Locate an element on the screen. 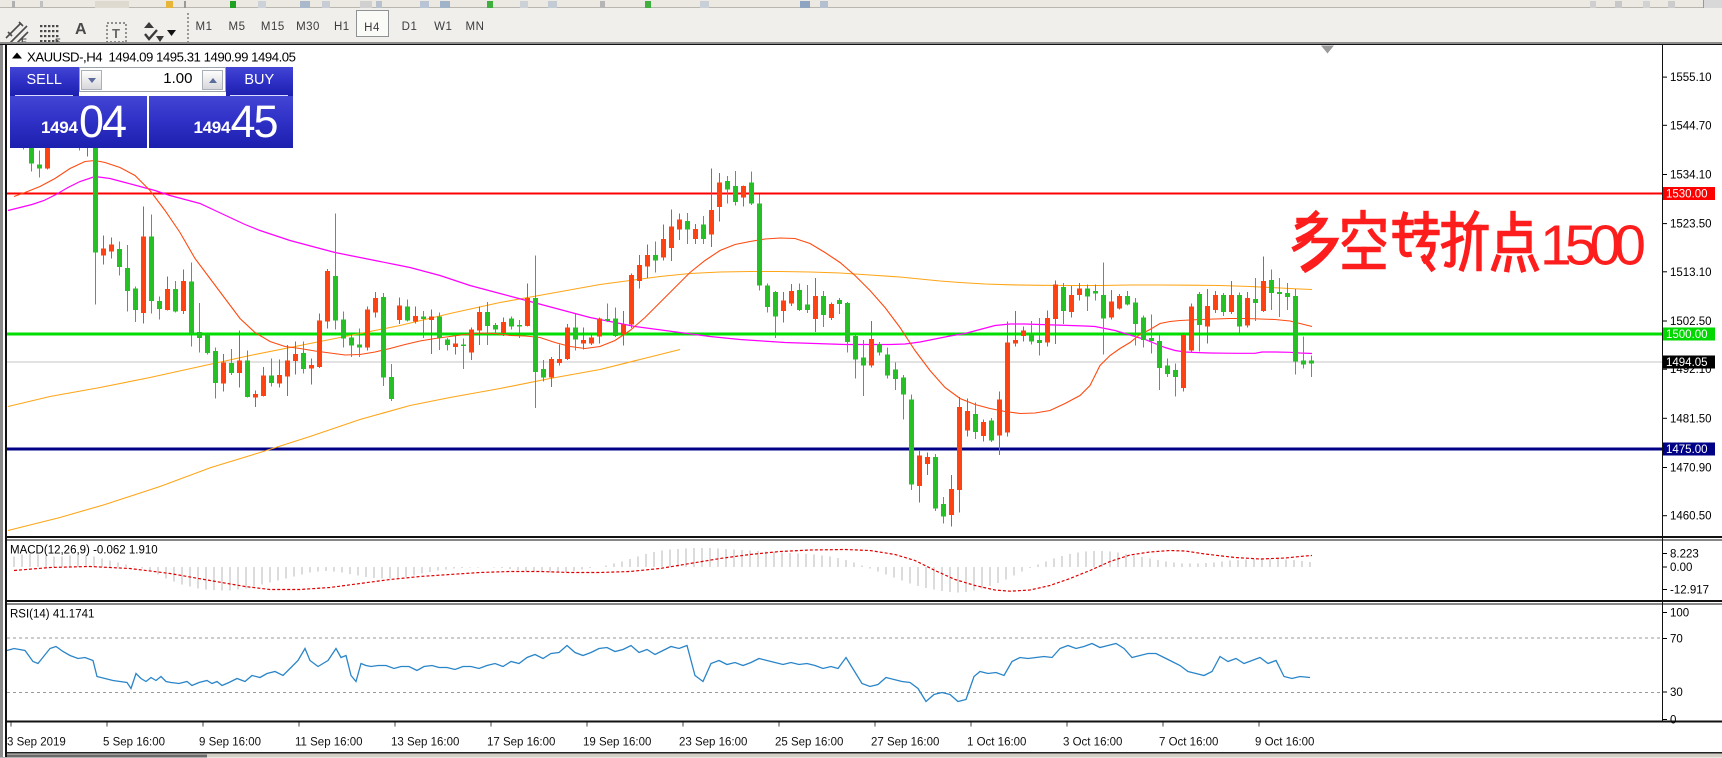 This screenshot has width=1722, height=758. svg-text: 7 Oct 16:00 is located at coordinates (1188, 742).